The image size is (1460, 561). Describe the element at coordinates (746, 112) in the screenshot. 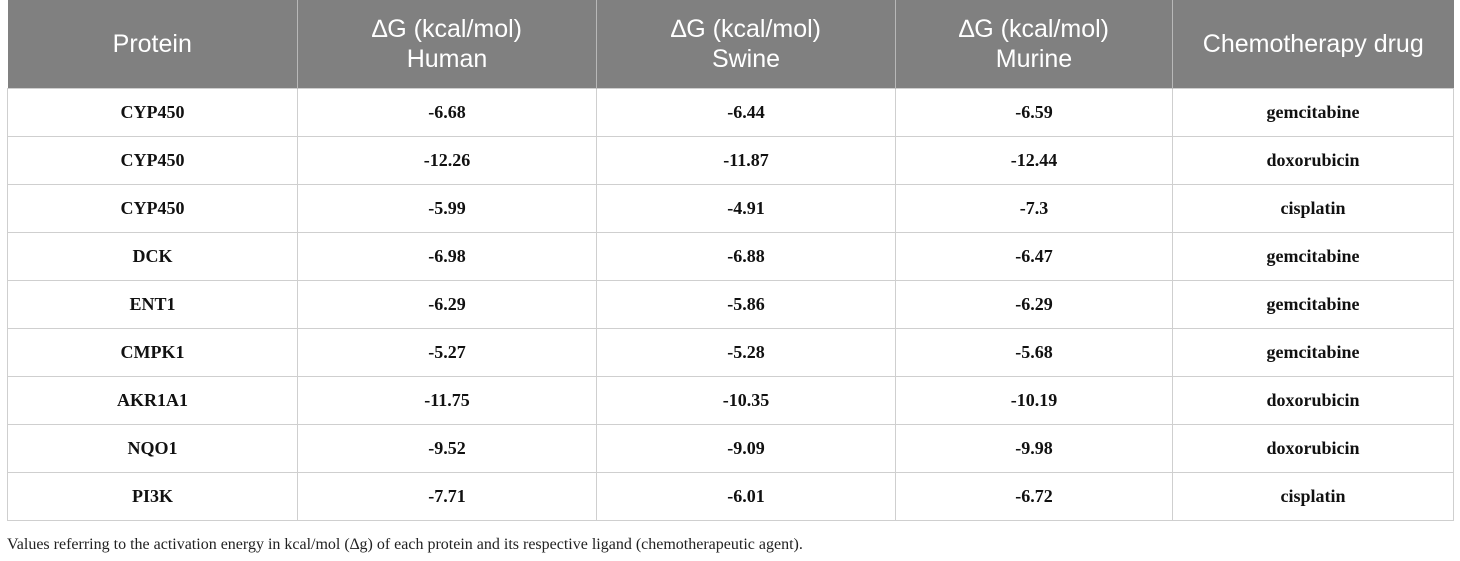

I see `cell-dg-swine: -6.44` at that location.